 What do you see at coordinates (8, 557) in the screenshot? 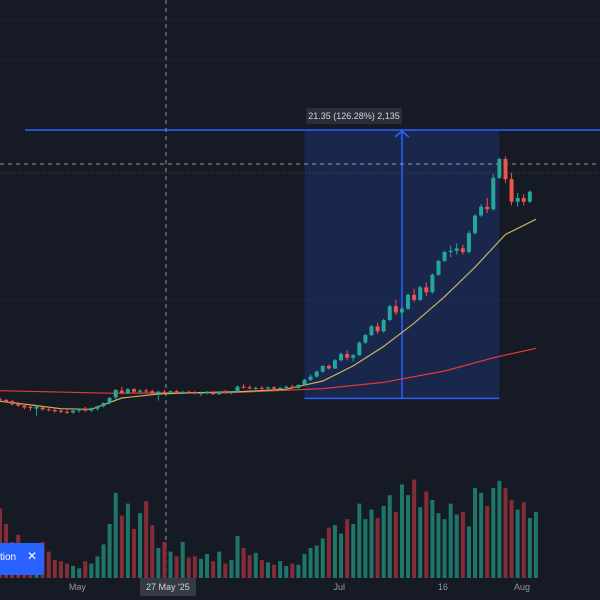
I see `toast-text: tion` at bounding box center [8, 557].